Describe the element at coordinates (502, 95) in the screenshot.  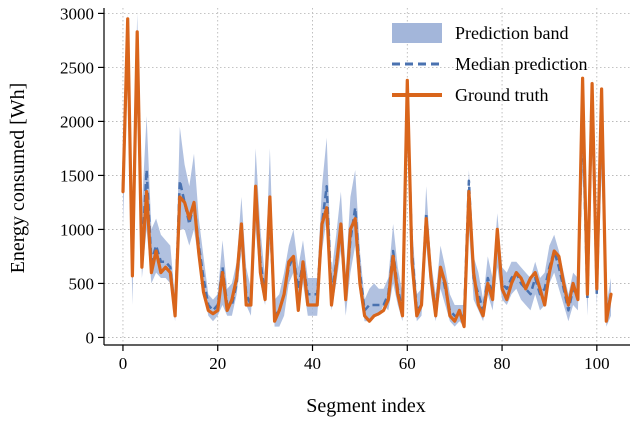
I see `legend-truth-label: Ground truth` at that location.